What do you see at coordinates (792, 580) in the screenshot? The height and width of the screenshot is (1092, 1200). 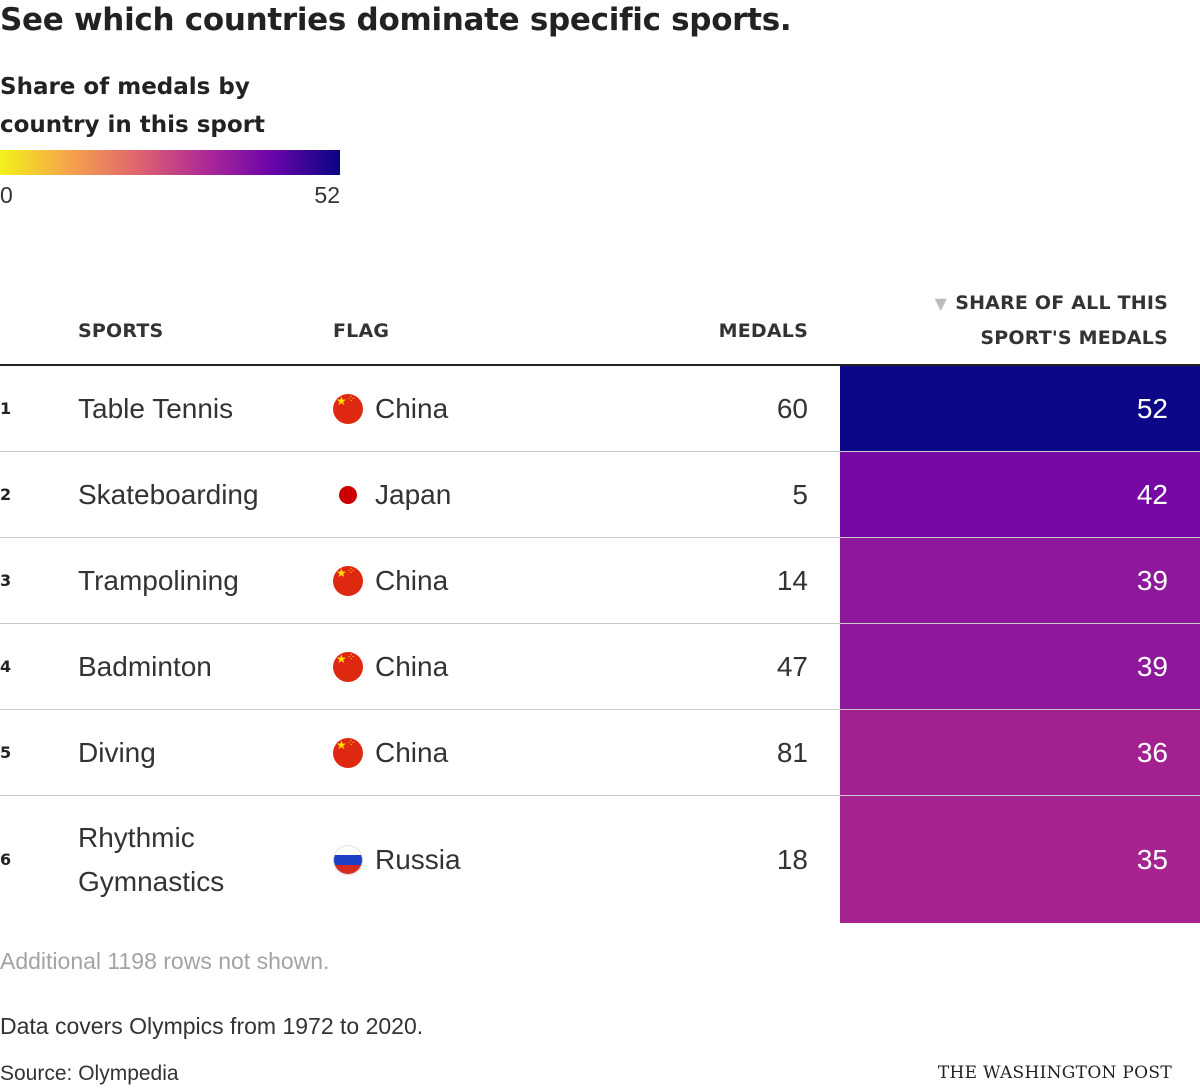 I see `medals-cell: 14` at bounding box center [792, 580].